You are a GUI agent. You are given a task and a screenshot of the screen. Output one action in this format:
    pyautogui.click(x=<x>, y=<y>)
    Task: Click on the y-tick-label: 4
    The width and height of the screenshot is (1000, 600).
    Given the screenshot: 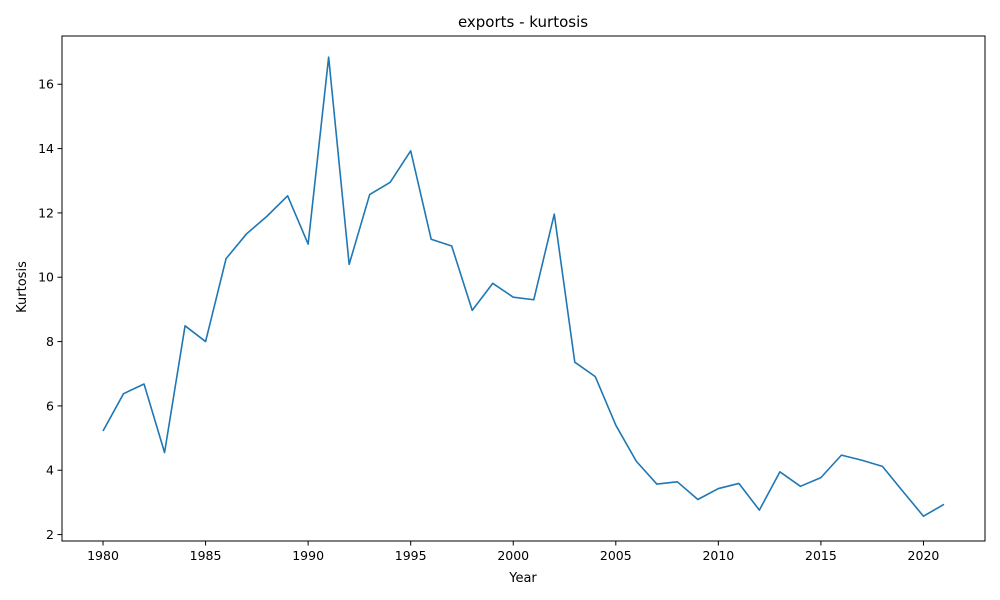 What is the action you would take?
    pyautogui.click(x=50, y=470)
    